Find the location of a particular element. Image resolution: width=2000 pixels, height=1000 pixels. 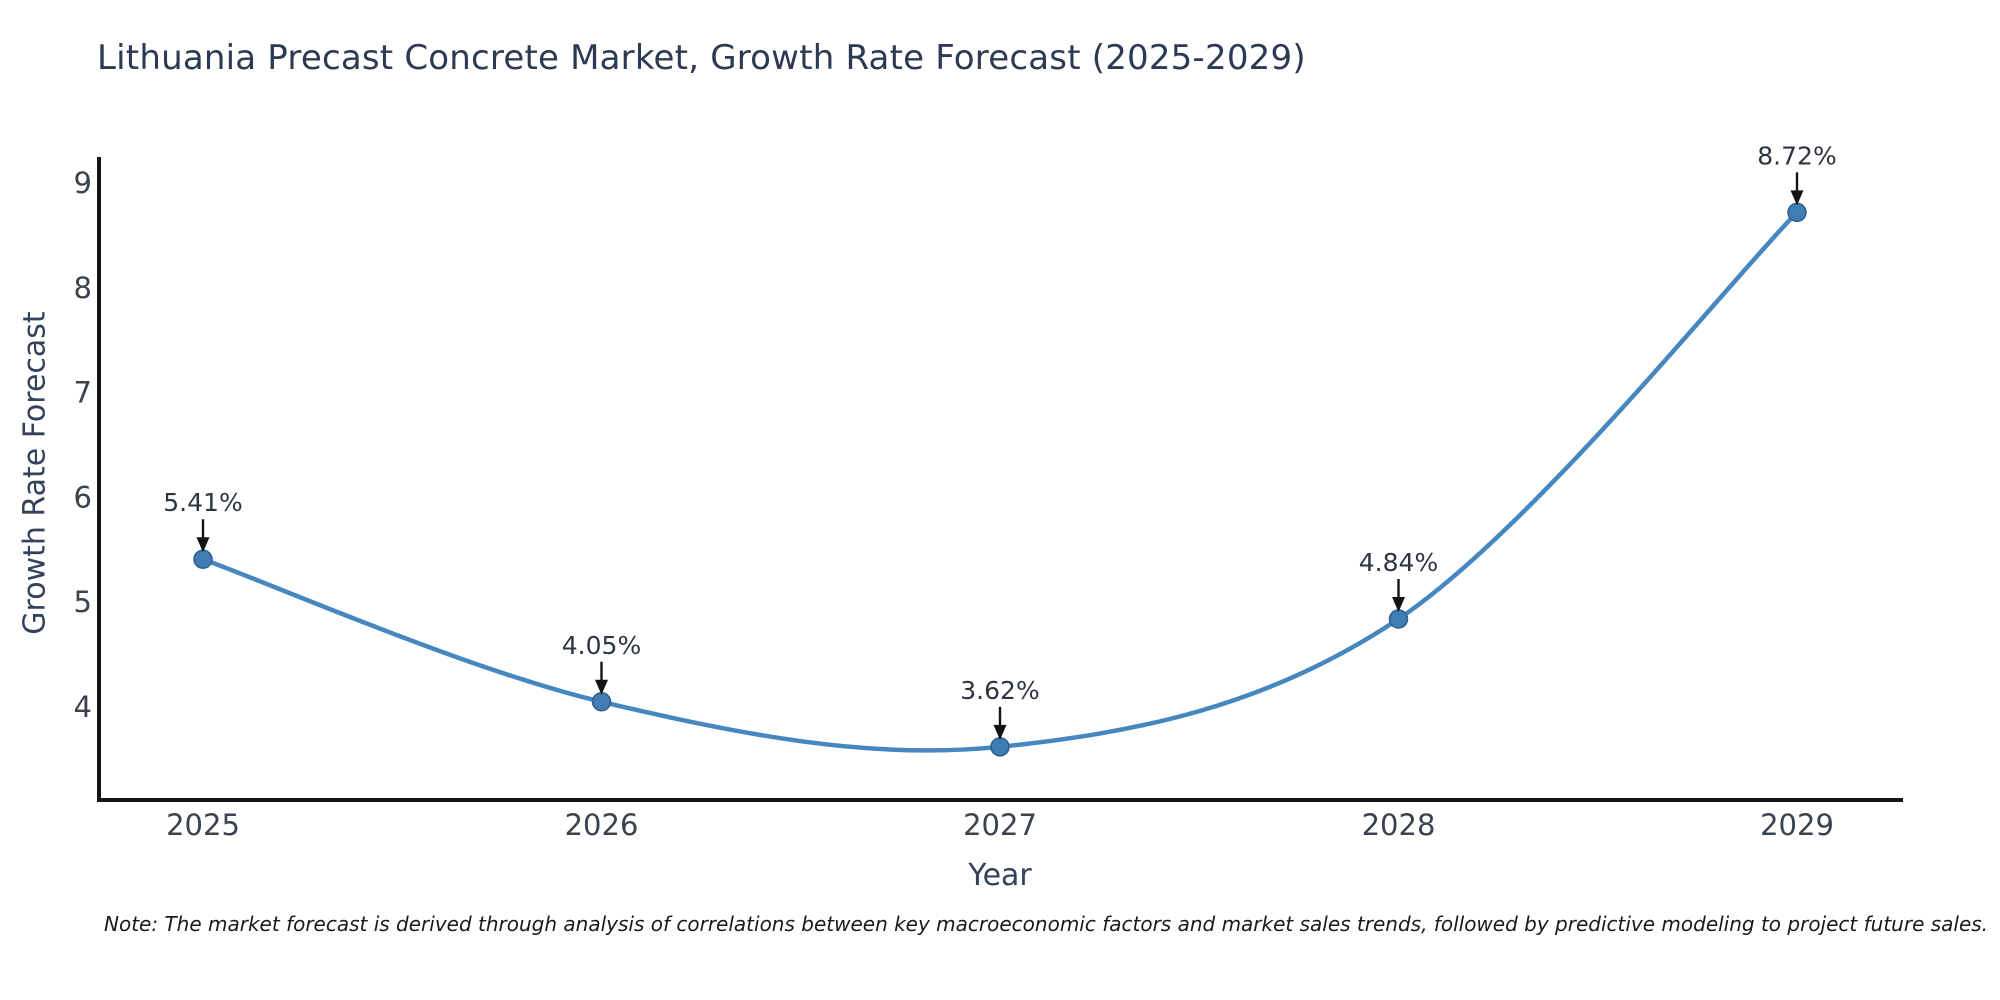

data-point-2025 is located at coordinates (203, 559).